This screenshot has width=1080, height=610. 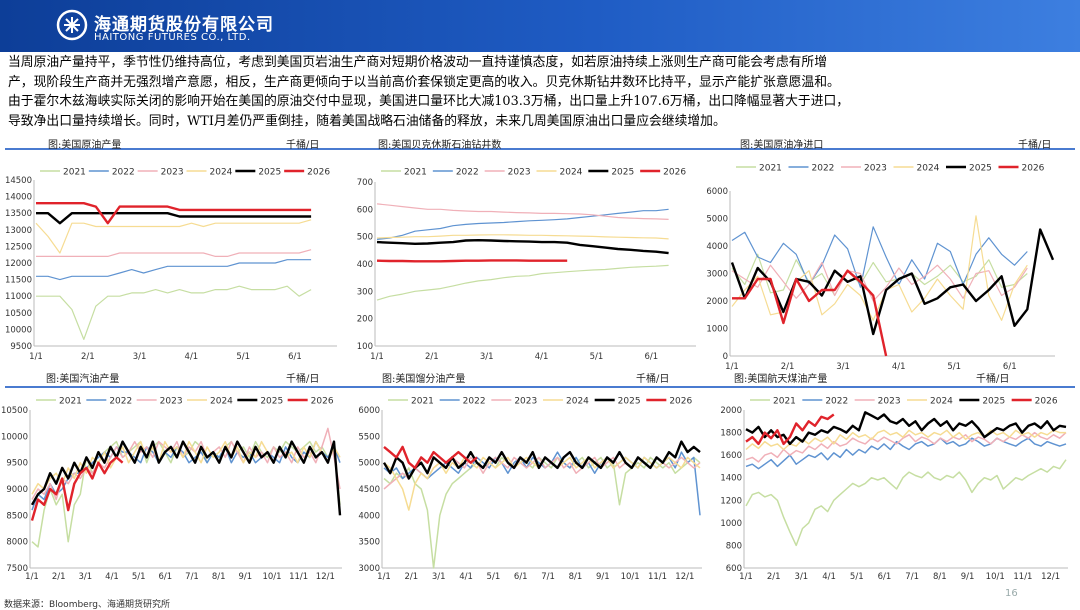 What do you see at coordinates (365, 347) in the screenshot?
I see `y-tick-label: 100` at bounding box center [365, 347].